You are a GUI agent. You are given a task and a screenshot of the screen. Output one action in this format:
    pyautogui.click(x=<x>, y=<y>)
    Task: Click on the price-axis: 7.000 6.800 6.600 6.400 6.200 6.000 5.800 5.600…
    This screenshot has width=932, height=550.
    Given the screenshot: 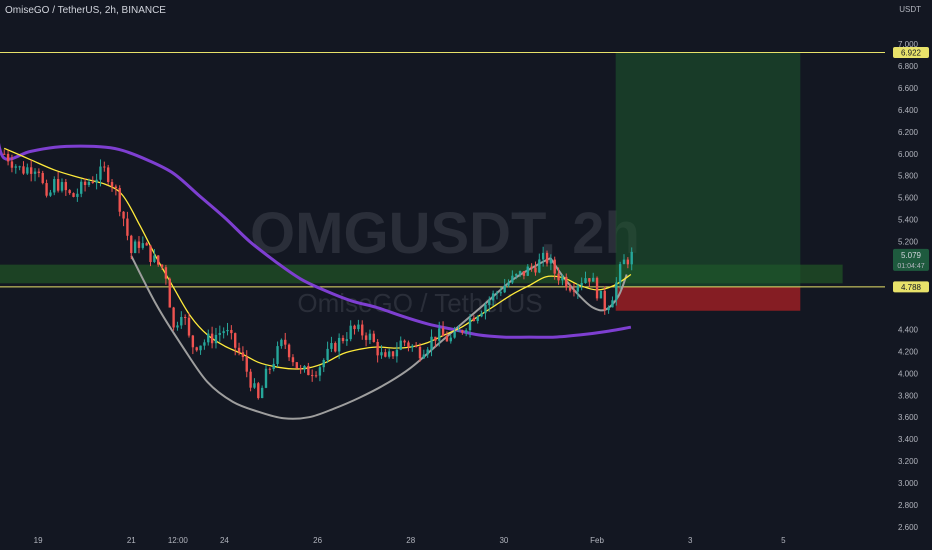 What is the action you would take?
    pyautogui.click(x=911, y=286)
    